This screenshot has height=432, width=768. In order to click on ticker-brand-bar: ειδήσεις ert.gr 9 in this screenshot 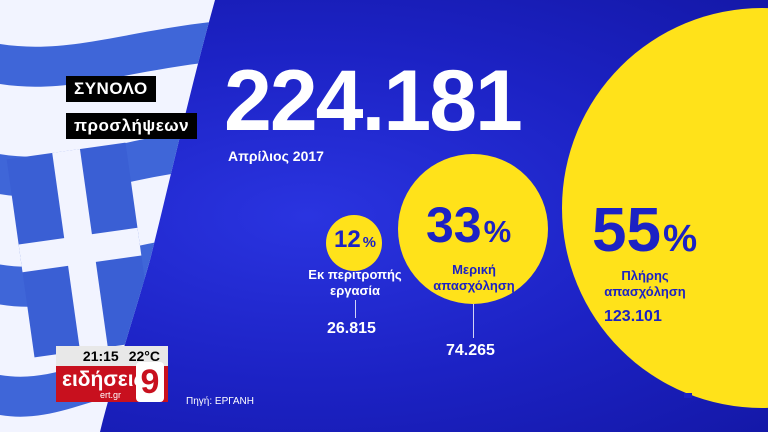, I will do `click(112, 382)`.